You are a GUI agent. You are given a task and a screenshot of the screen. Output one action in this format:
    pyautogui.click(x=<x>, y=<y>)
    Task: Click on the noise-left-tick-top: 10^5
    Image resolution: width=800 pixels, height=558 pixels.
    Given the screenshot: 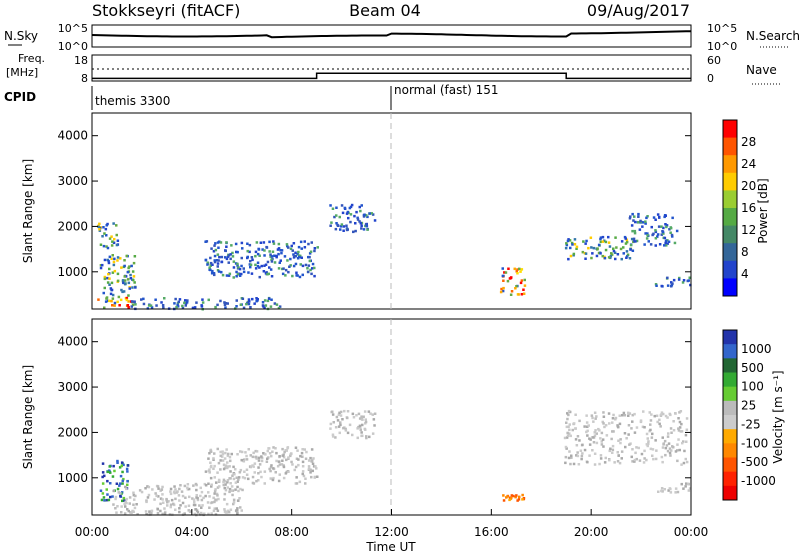 What is the action you would take?
    pyautogui.click(x=73, y=28)
    